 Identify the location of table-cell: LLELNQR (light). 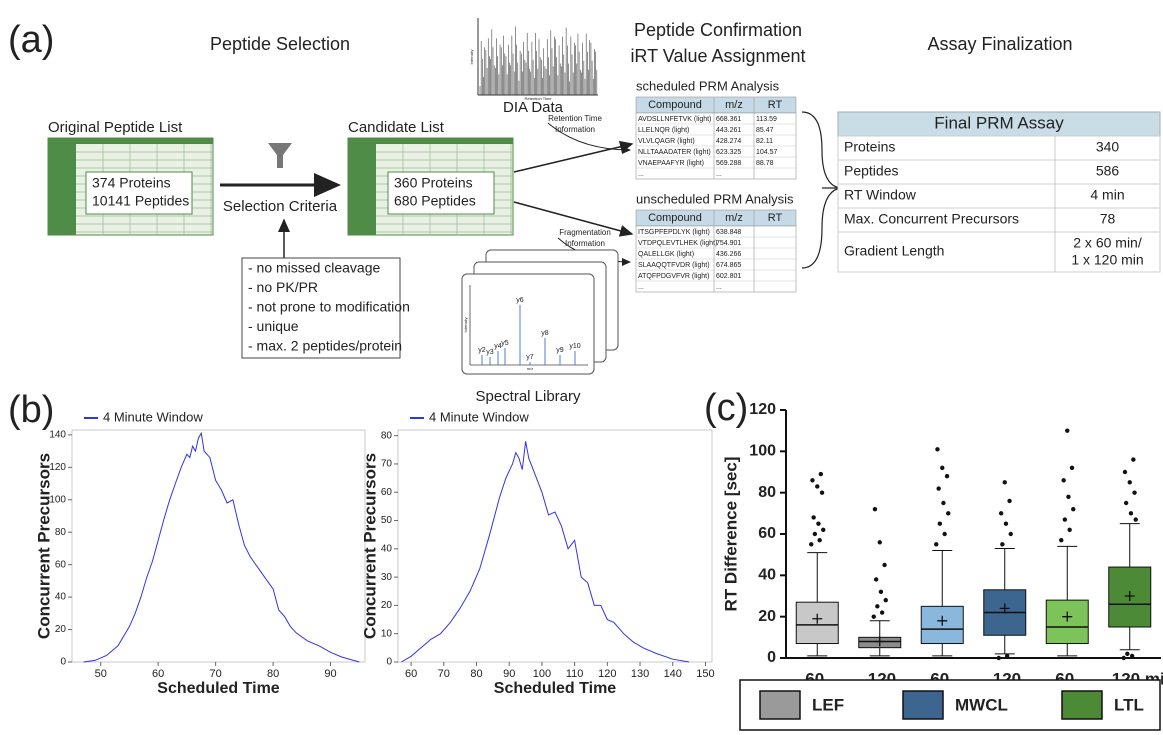
(663, 130).